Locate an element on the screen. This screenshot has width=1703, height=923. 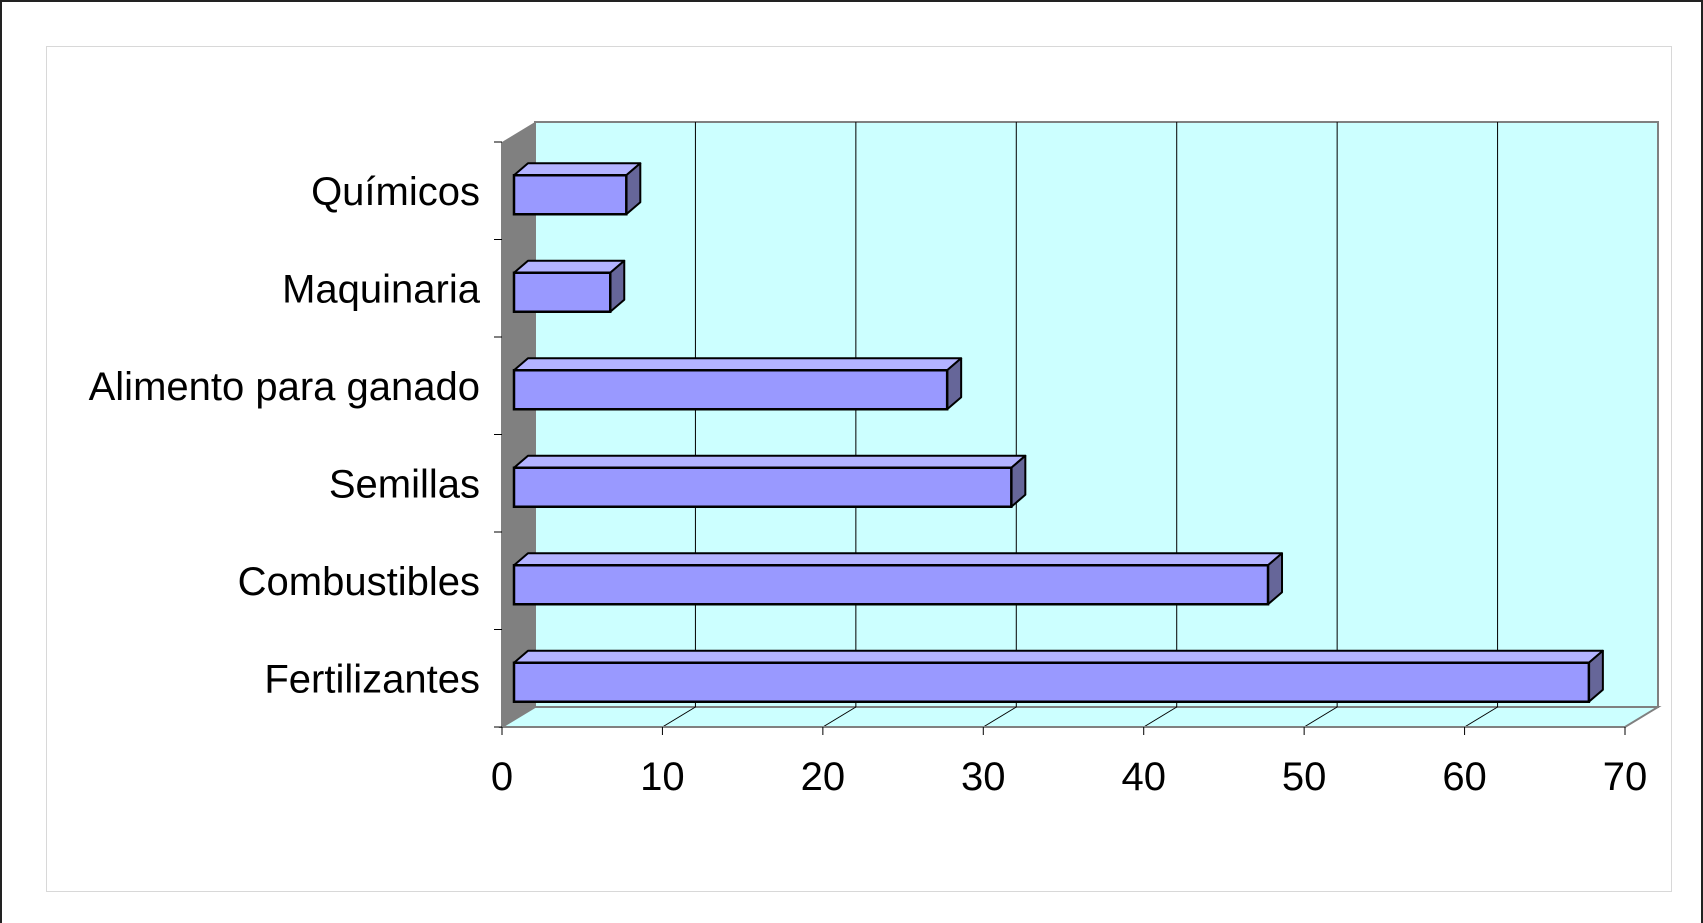
x-tick-label: 20 is located at coordinates (823, 777).